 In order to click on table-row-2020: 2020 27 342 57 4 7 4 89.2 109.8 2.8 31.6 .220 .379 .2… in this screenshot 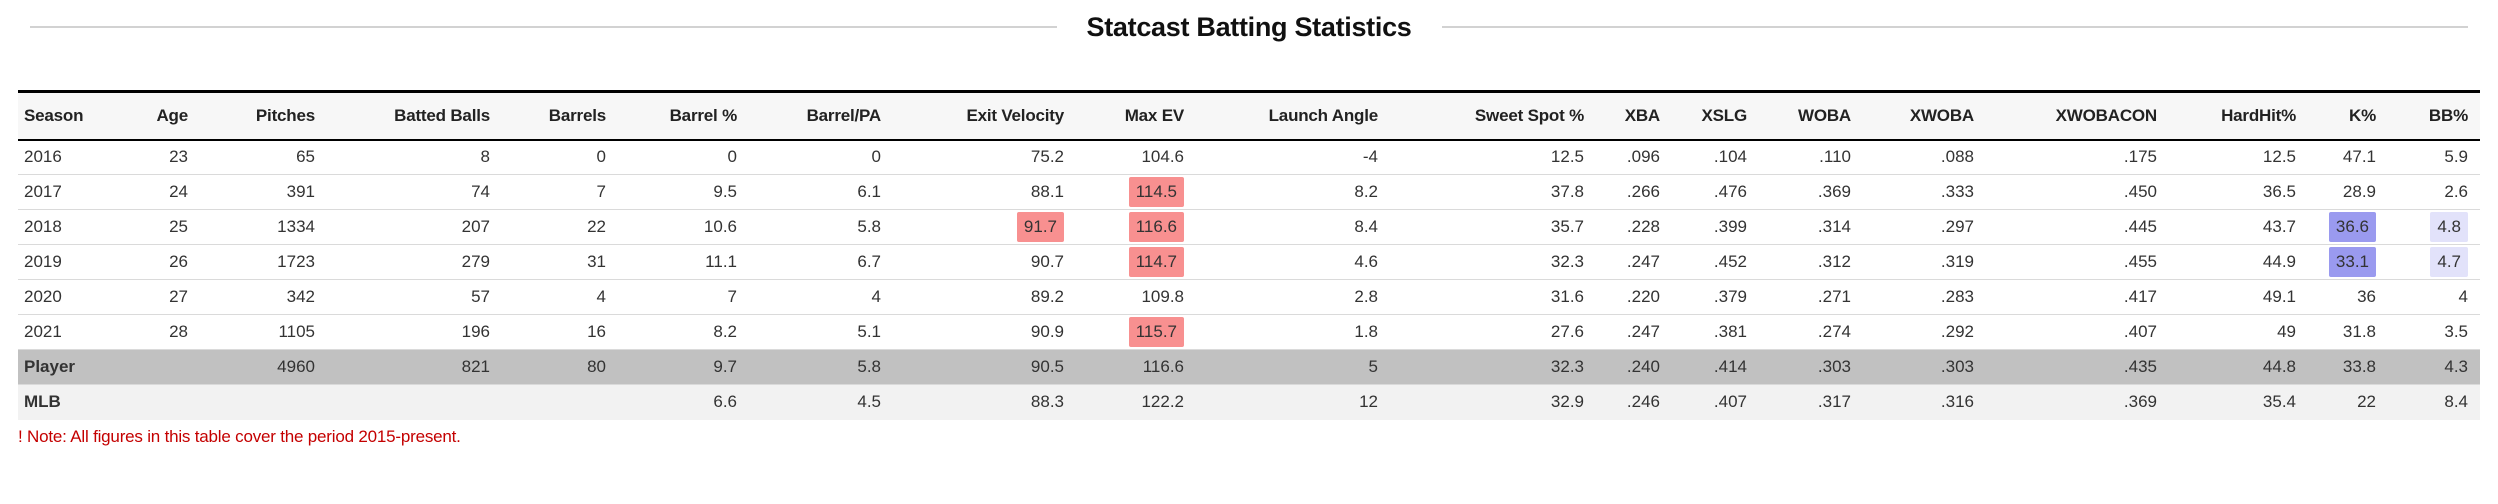, I will do `click(1249, 297)`.